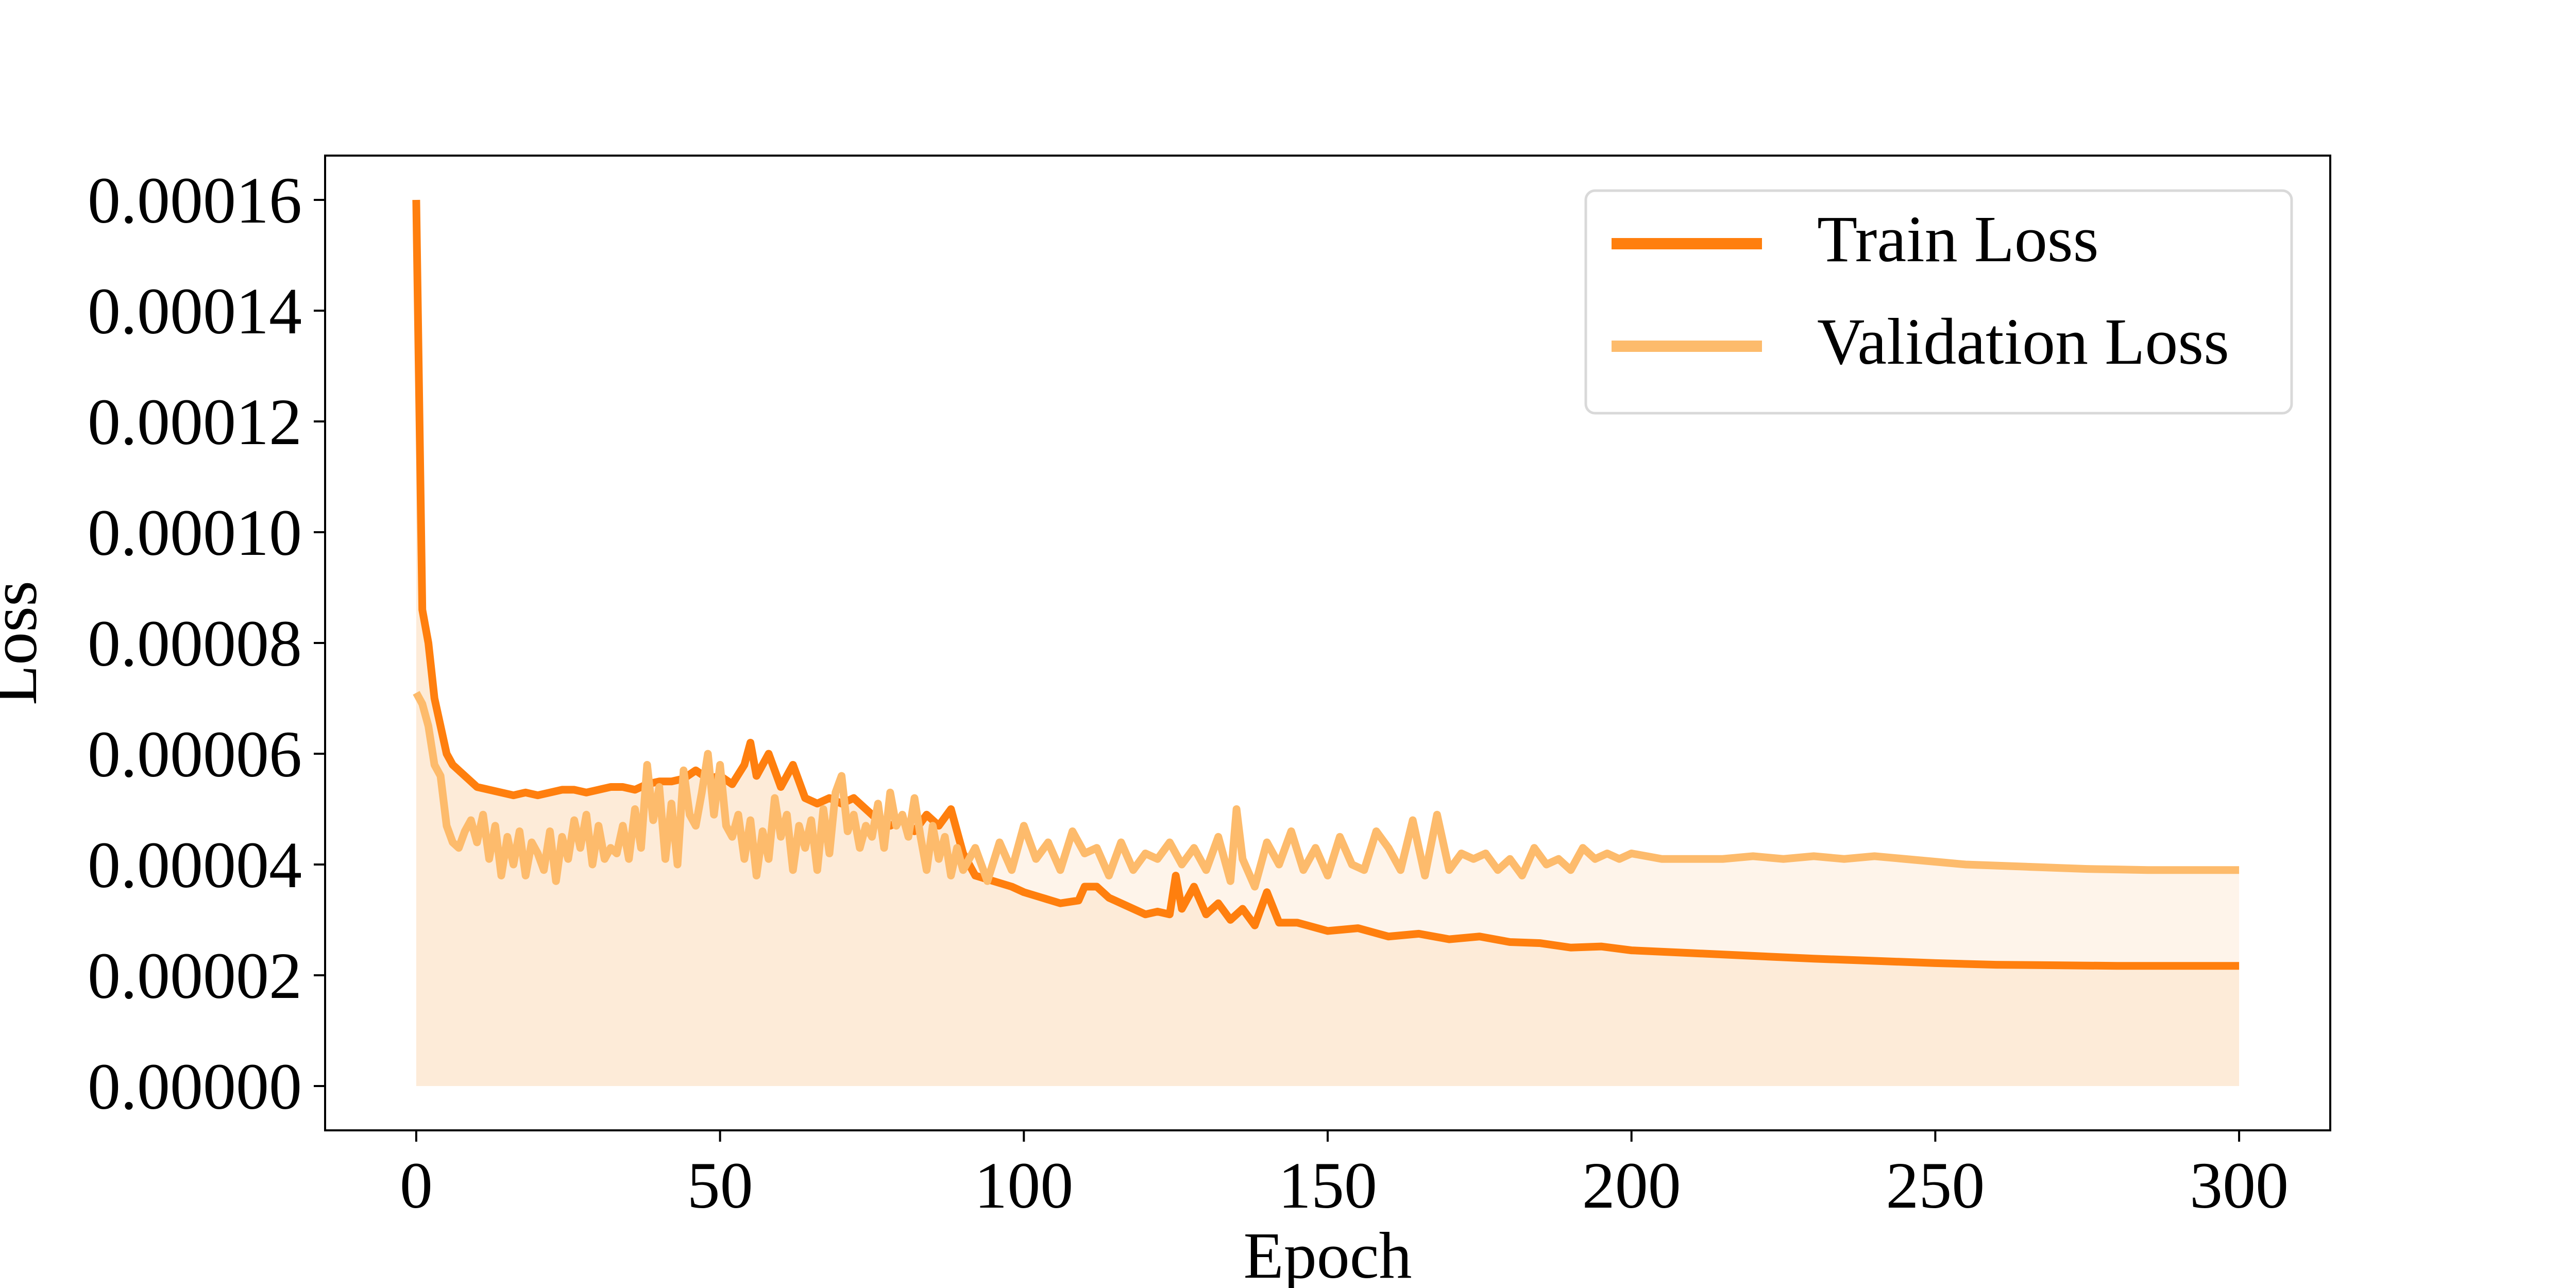  Describe the element at coordinates (195, 200) in the screenshot. I see `y-tick-label: 0.00016` at that location.